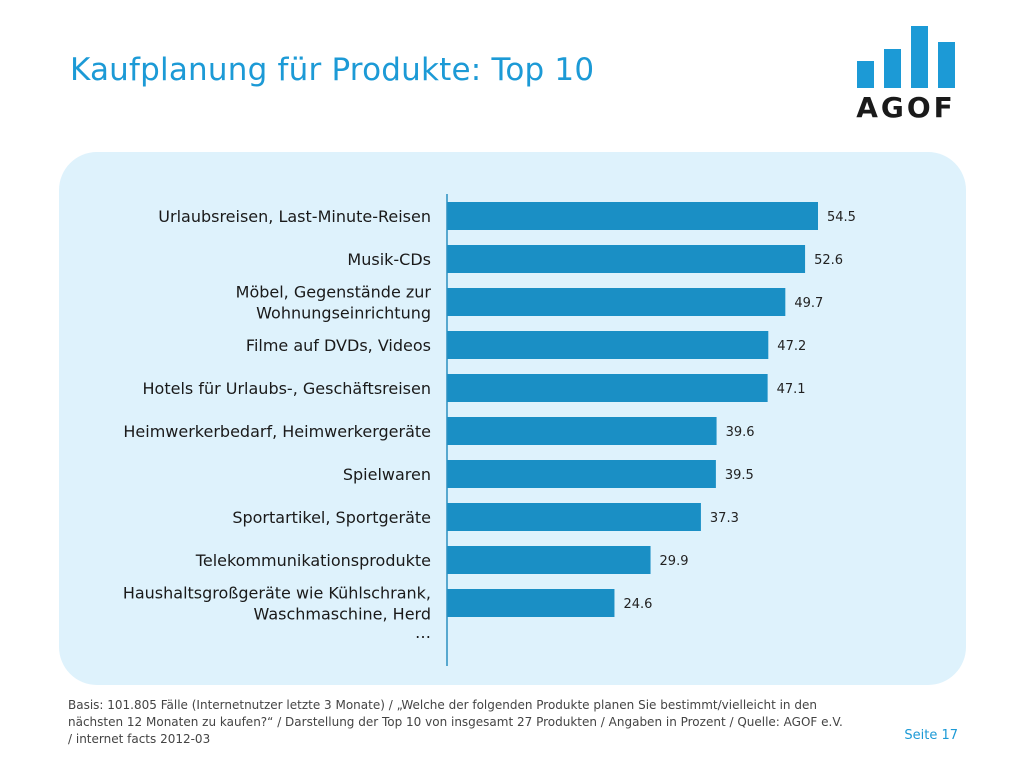 The image size is (1024, 768). Describe the element at coordinates (791, 389) in the screenshot. I see `value-label: 47.1` at that location.